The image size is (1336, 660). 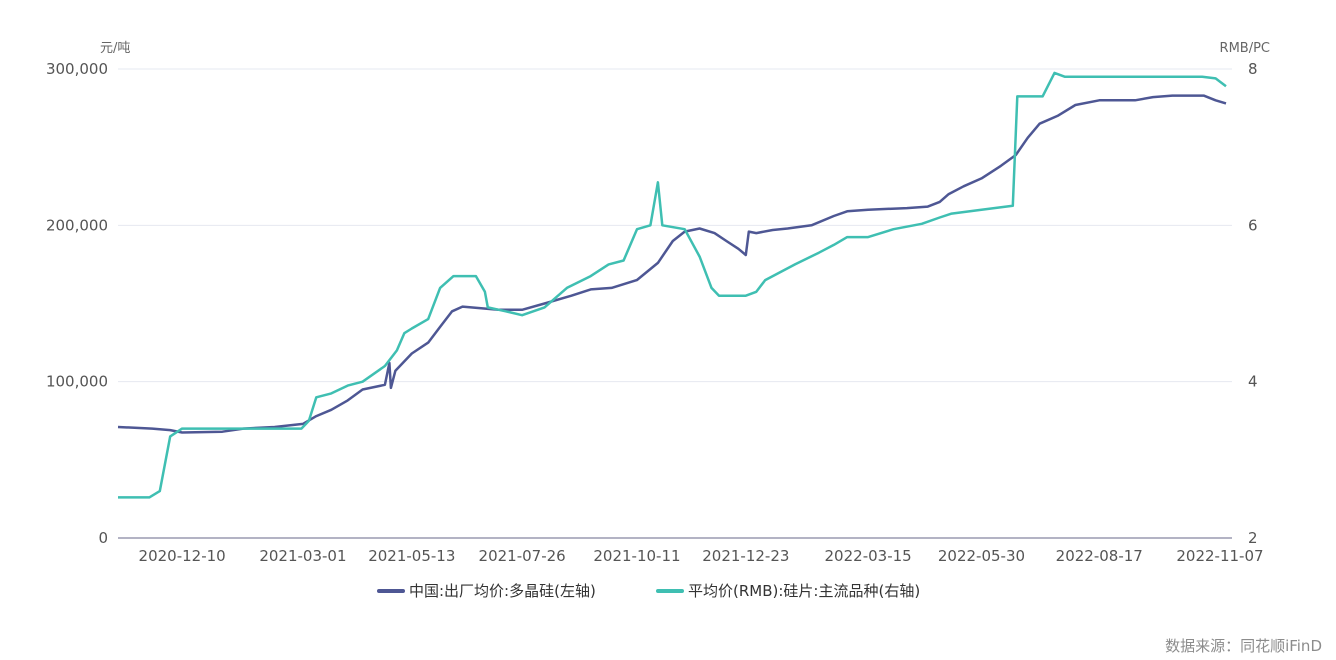 What do you see at coordinates (648, 591) in the screenshot?
I see `legend: 中国:出厂均价:多晶硅(左轴) 平均价(RMB):硅片:主流品种(右轴)` at bounding box center [648, 591].